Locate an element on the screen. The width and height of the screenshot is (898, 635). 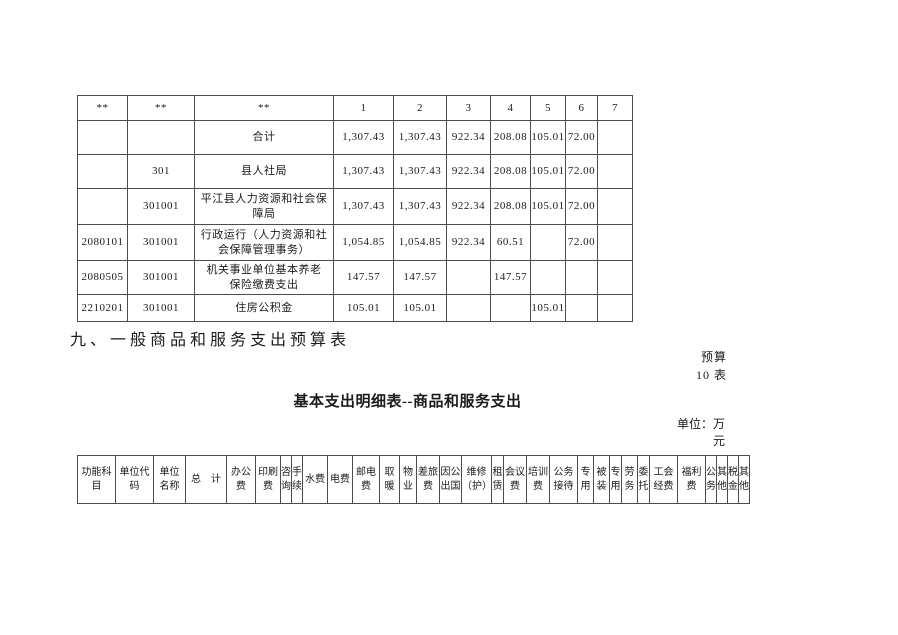
table-cell: 平江县人力资源和社会保 障局 is located at coordinates (264, 206).